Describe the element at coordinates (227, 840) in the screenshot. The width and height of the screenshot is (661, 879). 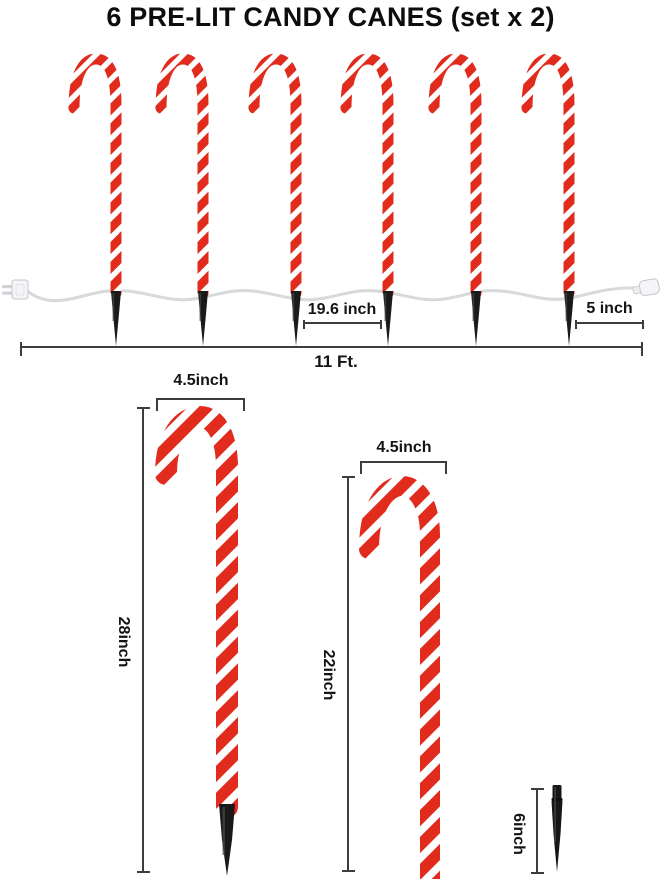
I see `ground-stake-icon` at that location.